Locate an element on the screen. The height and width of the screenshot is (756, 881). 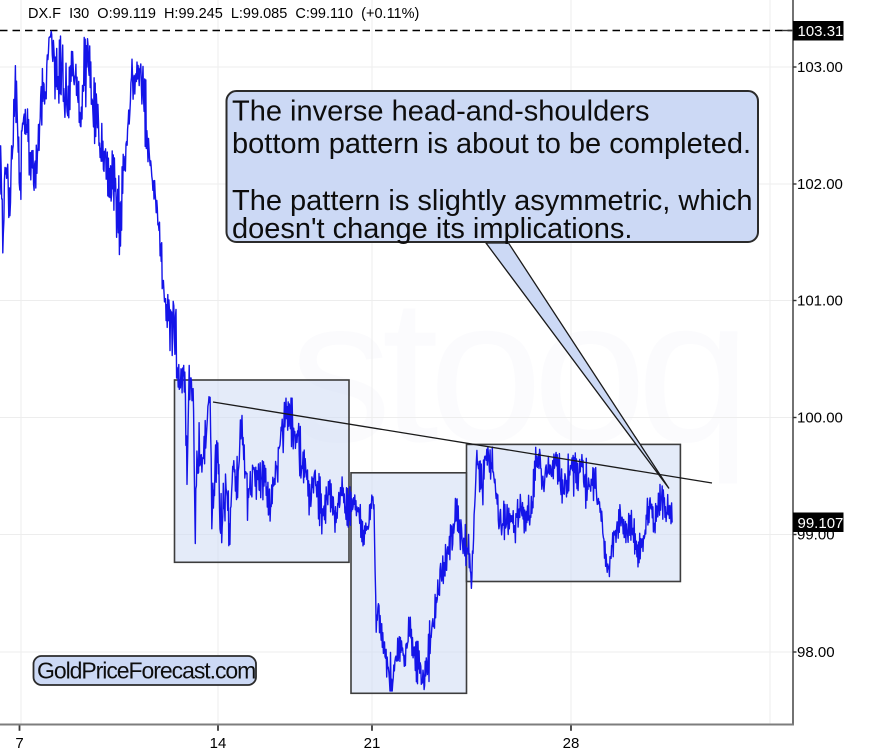
svg-text:bottom pattern is about to be: bottom pattern is about to be completed. is located at coordinates (491, 144).